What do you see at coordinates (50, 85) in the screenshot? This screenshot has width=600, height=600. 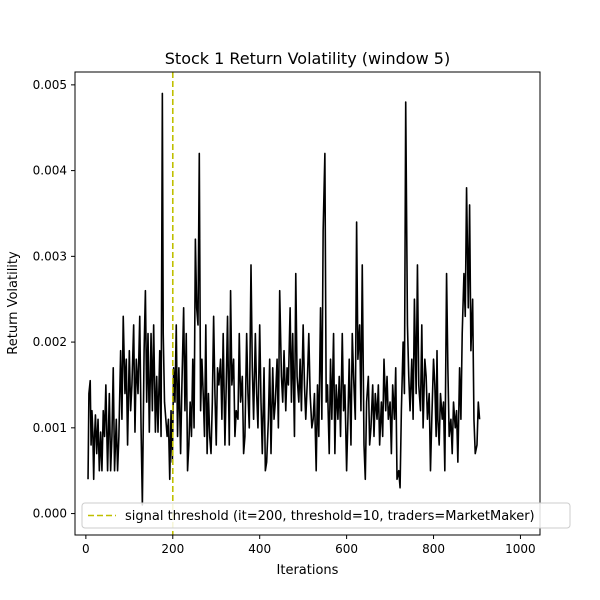 I see `y-tick-label: 0.005` at bounding box center [50, 85].